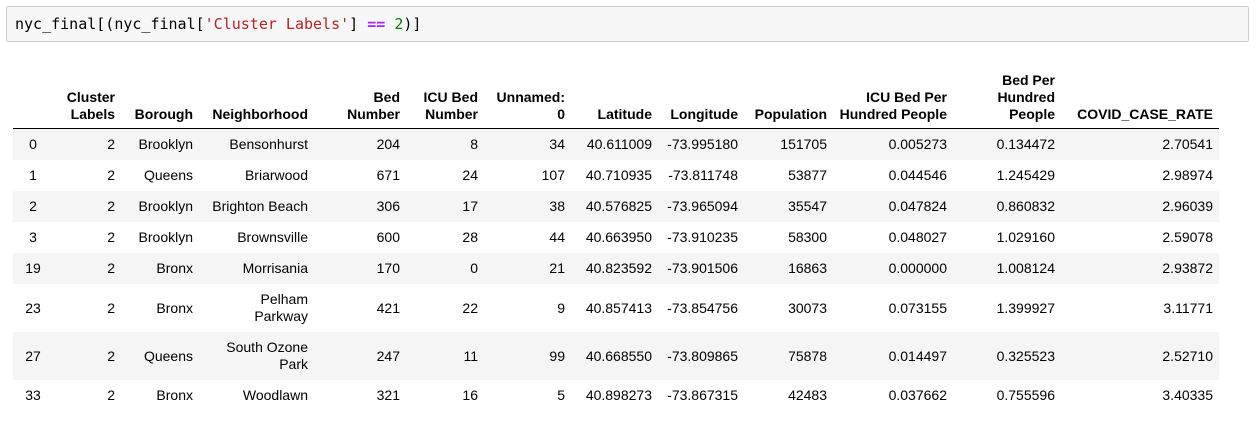  I want to click on table-cell: South Ozone Park, so click(256, 356).